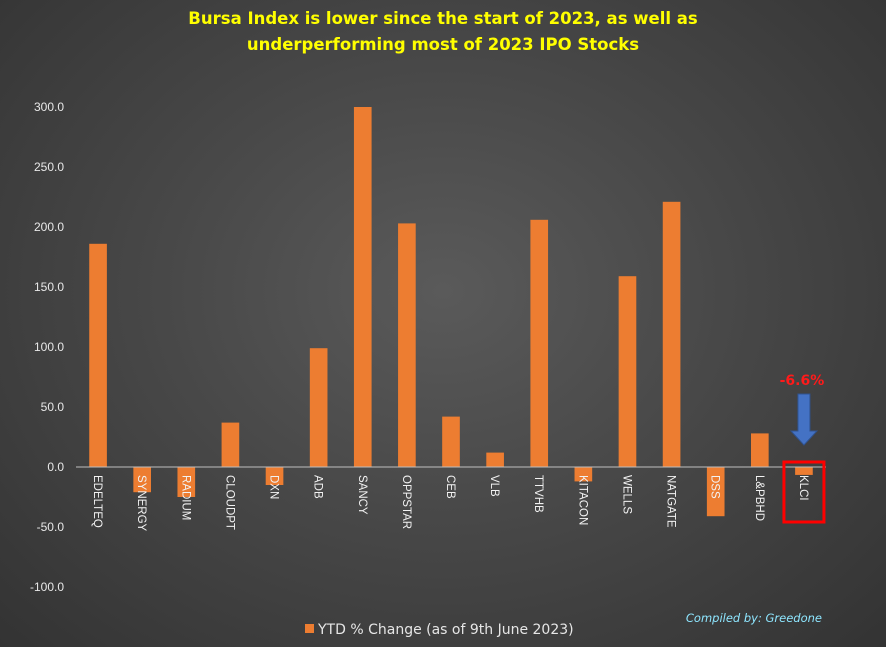  What do you see at coordinates (443, 44) in the screenshot?
I see `chart-title-line-2: underperforming most of 2023 IPO Stocks` at bounding box center [443, 44].